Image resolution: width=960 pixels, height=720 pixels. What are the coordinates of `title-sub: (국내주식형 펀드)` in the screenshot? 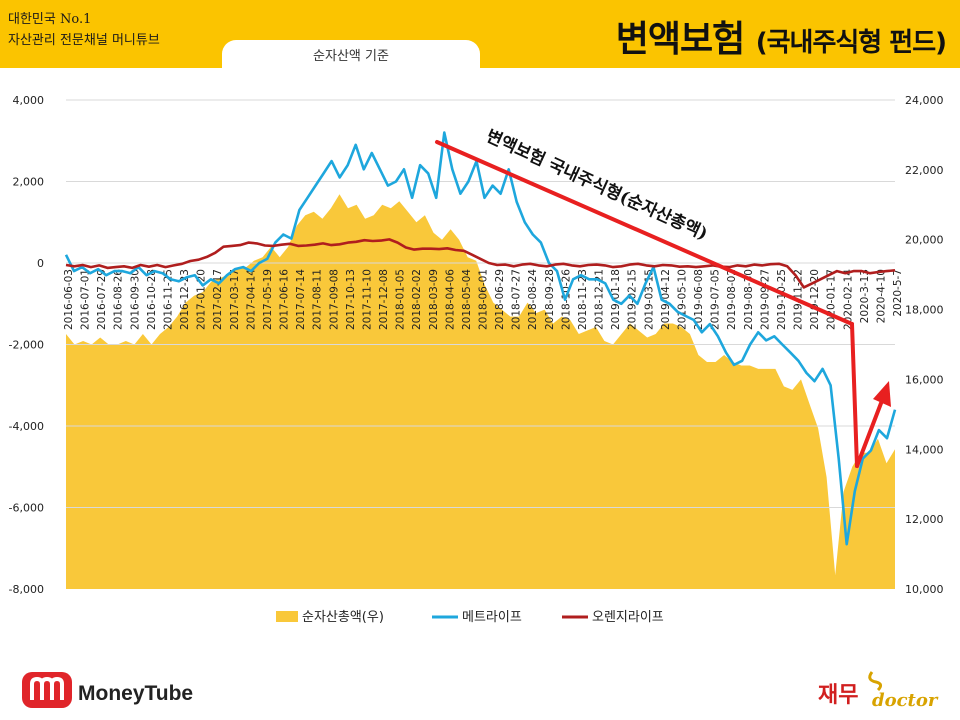 It's located at (851, 43).